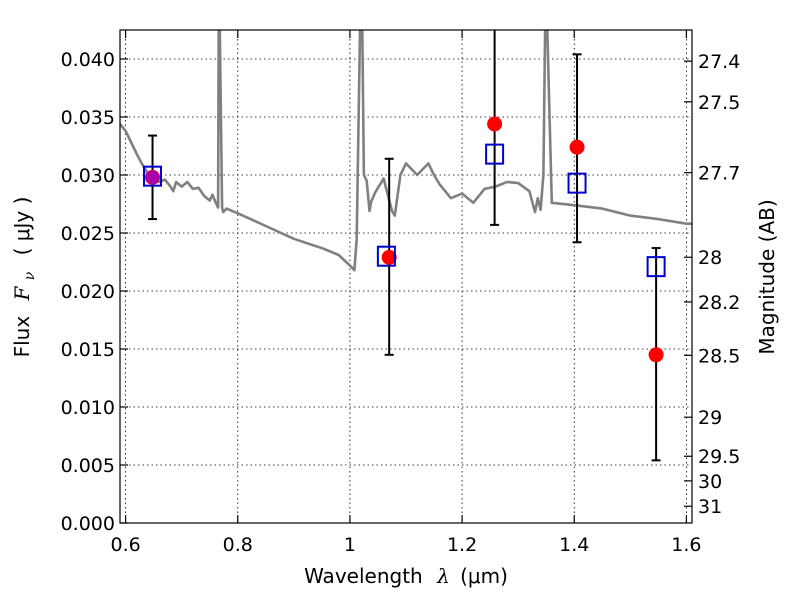 Image resolution: width=800 pixels, height=600 pixels. What do you see at coordinates (719, 303) in the screenshot?
I see `y2-tick-label: 28.2` at bounding box center [719, 303].